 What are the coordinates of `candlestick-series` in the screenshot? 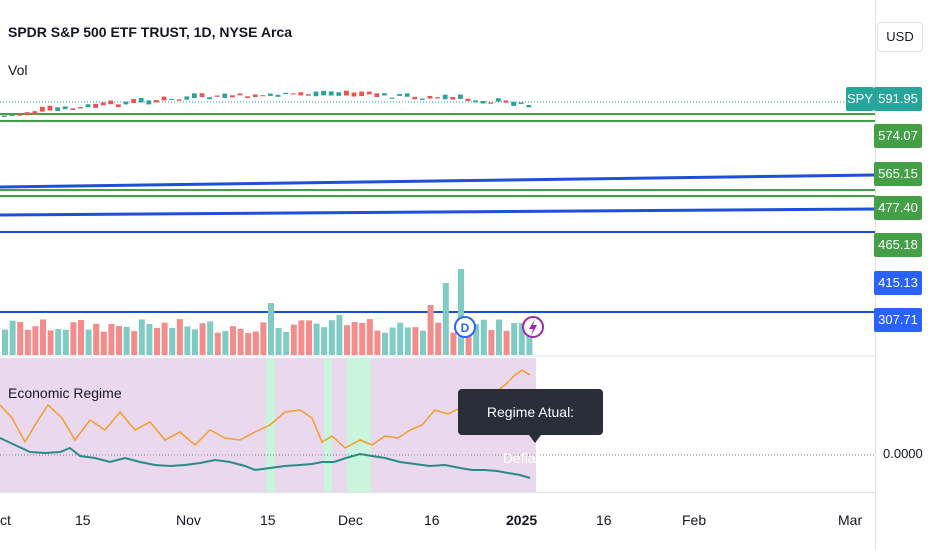 It's located at (267, 103).